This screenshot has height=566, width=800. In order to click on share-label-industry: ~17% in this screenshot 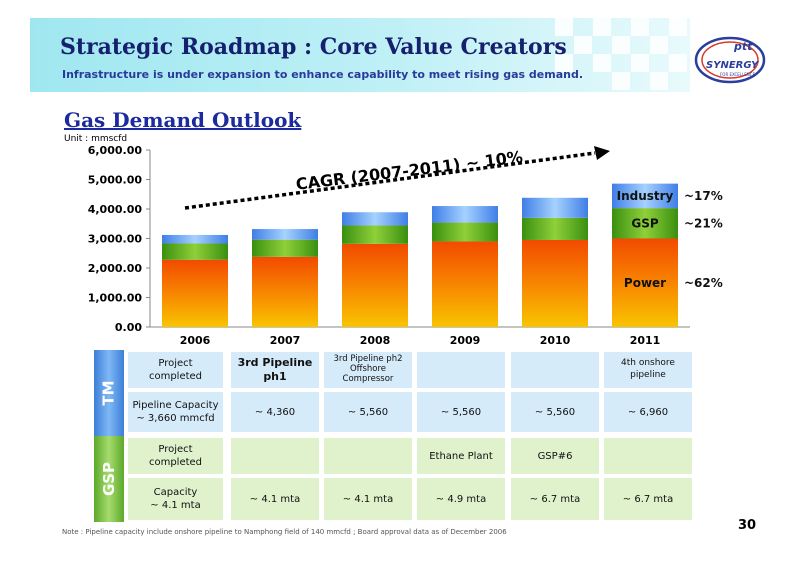, I will do `click(703, 196)`.